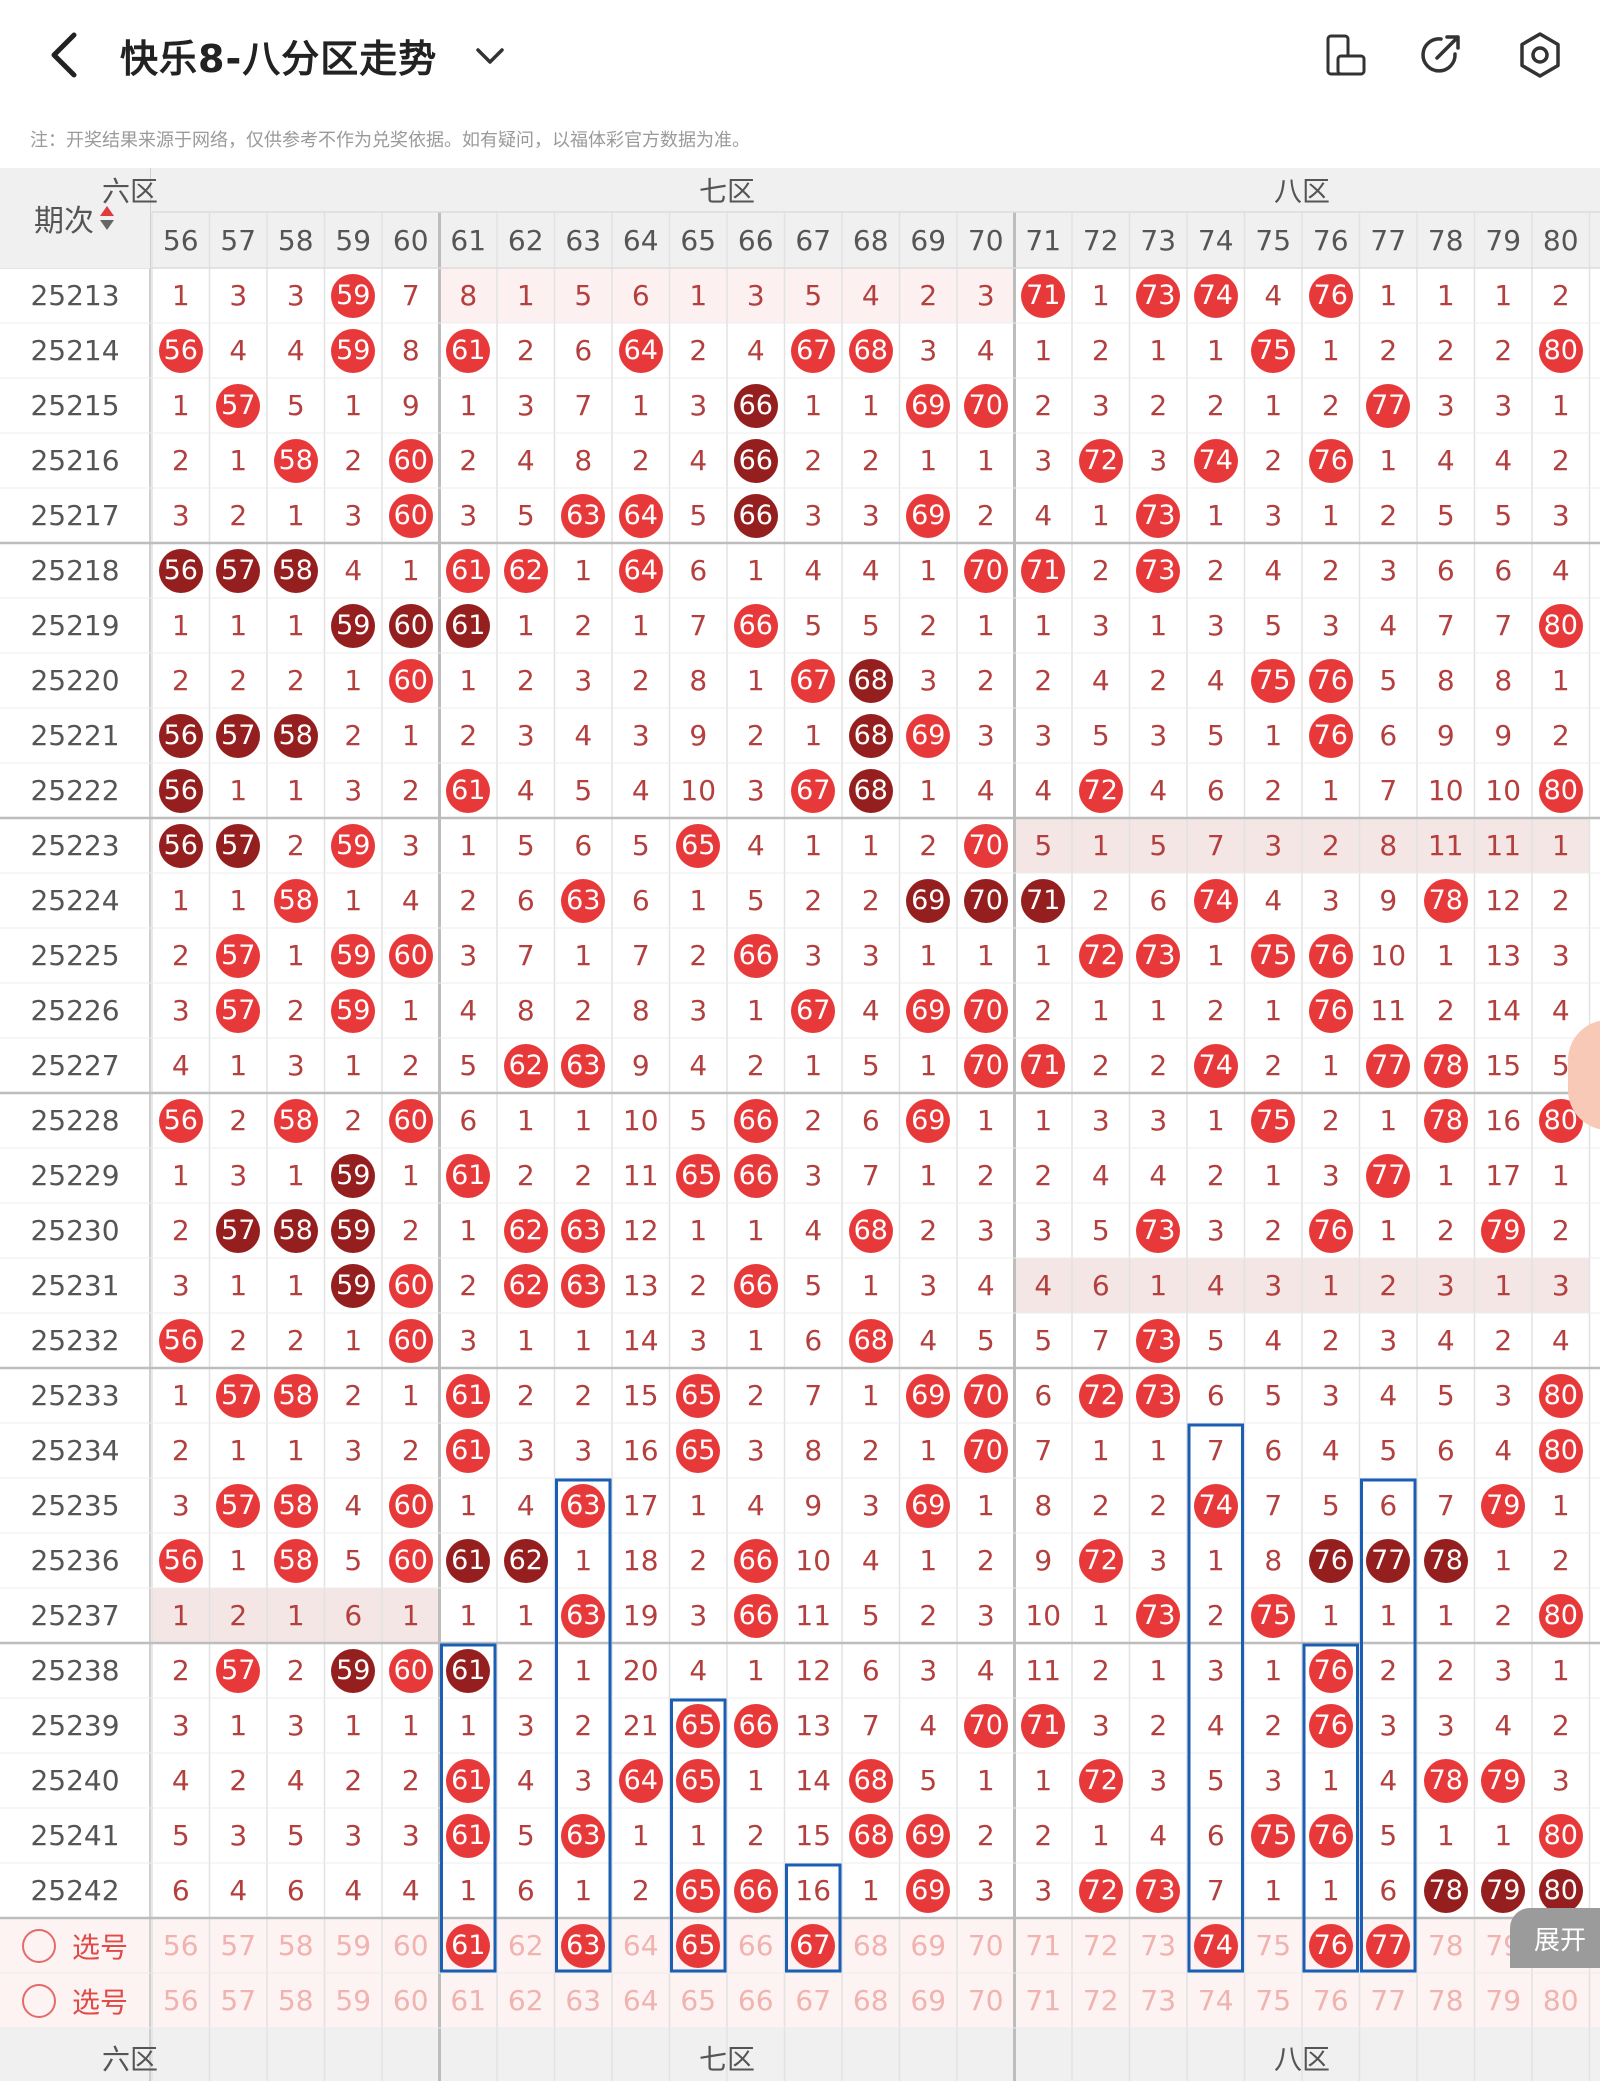 The image size is (1600, 2081). I want to click on omission-cell: 5, so click(1100, 735).